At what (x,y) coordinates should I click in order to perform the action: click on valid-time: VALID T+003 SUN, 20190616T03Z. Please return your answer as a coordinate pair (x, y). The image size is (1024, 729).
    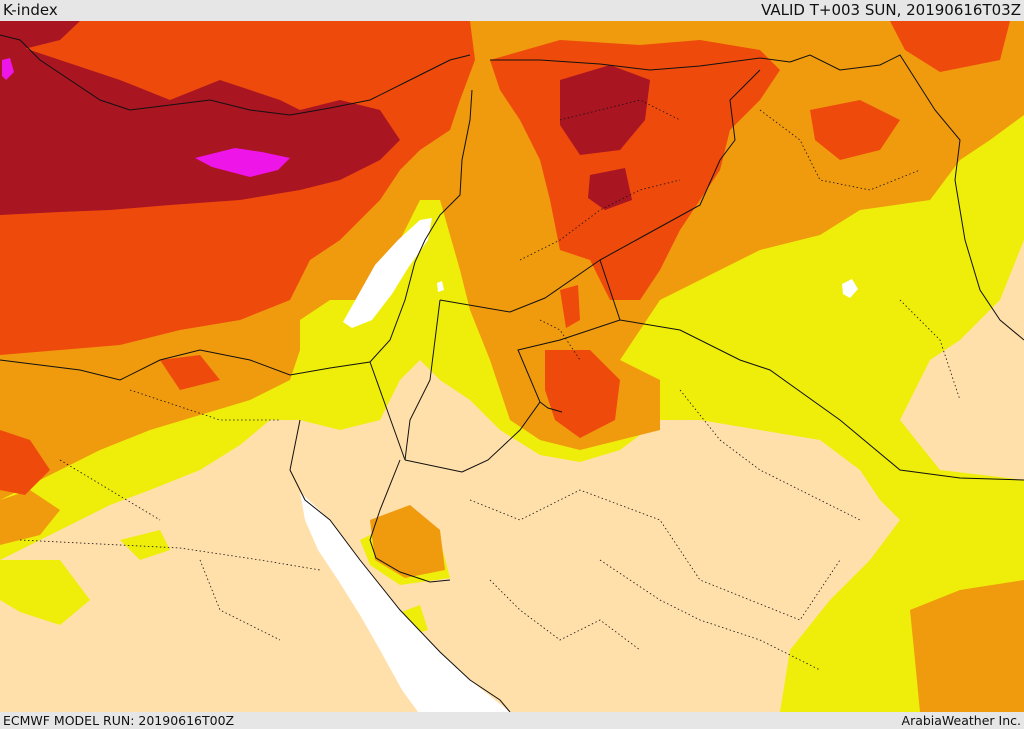
    Looking at the image, I should click on (891, 10).